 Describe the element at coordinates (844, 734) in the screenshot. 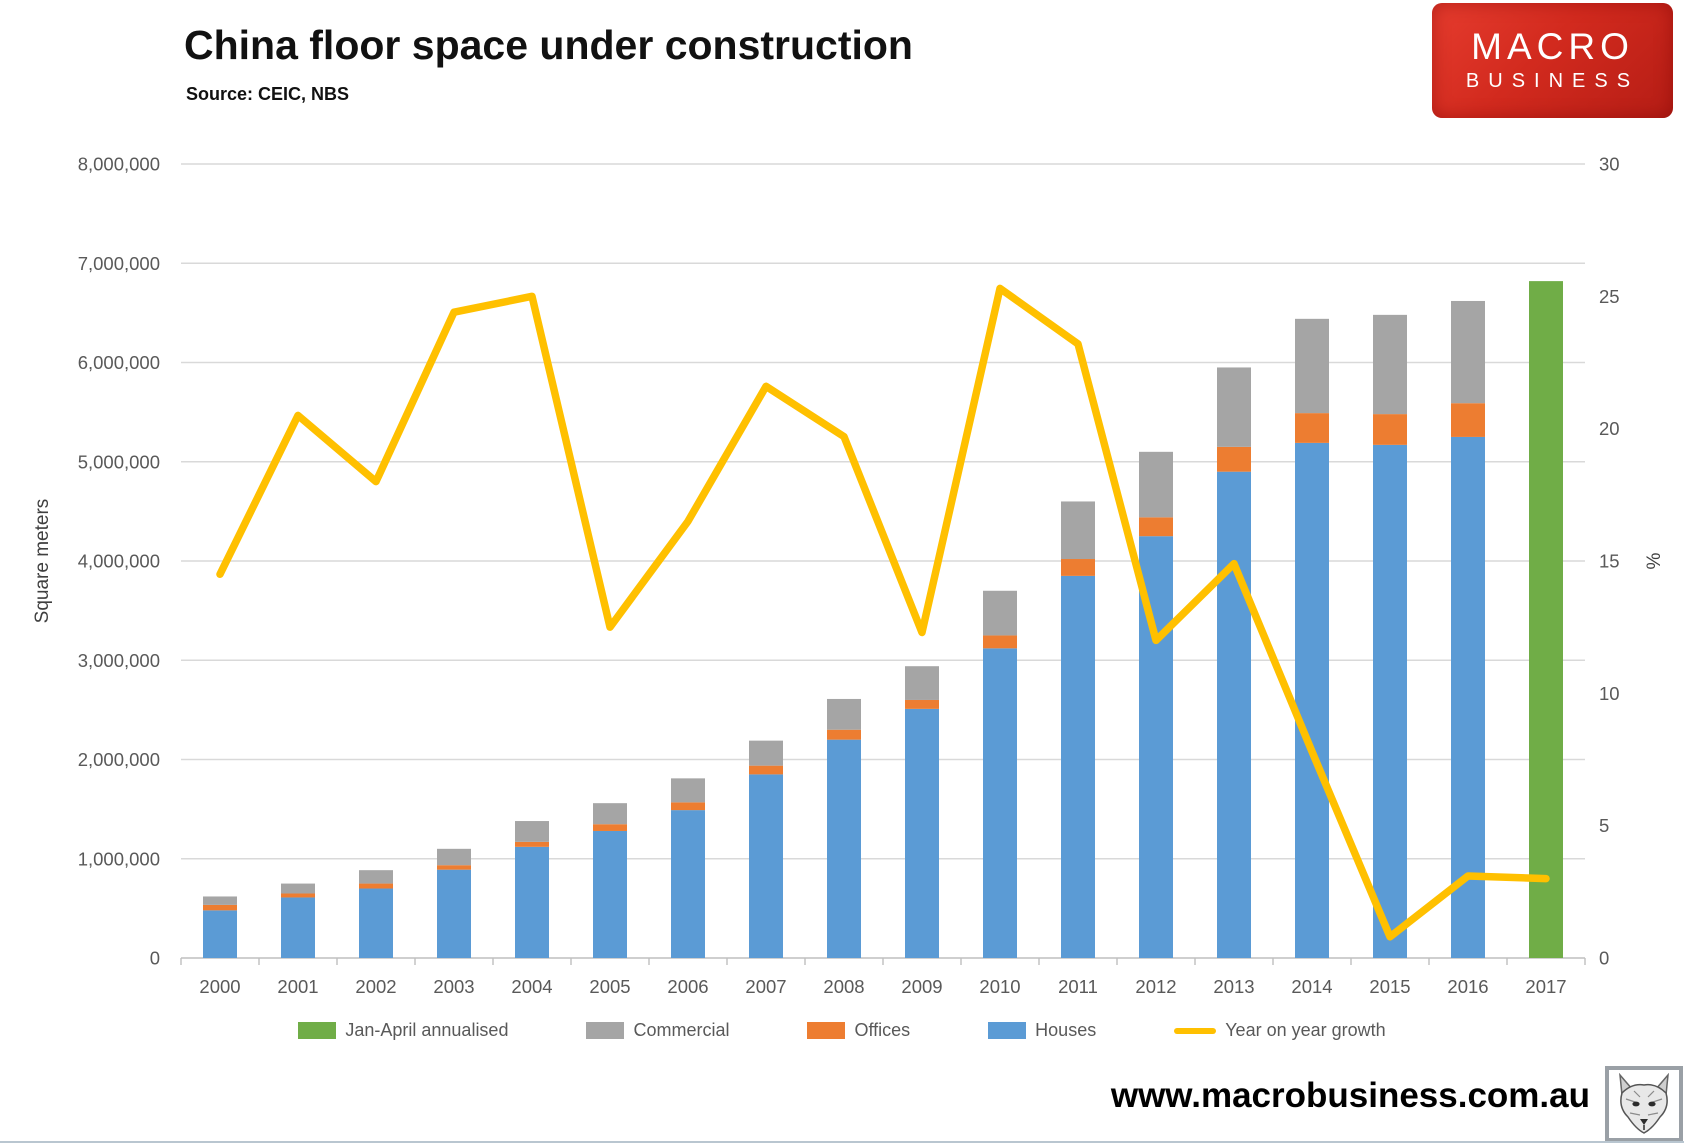

I see `bar-segment-offices-2008` at that location.